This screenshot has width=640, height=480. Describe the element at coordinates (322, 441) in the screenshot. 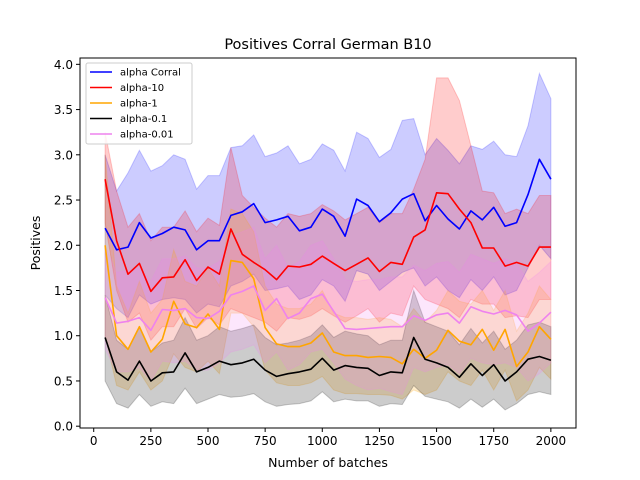

I see `x-tick-label: 1000` at that location.